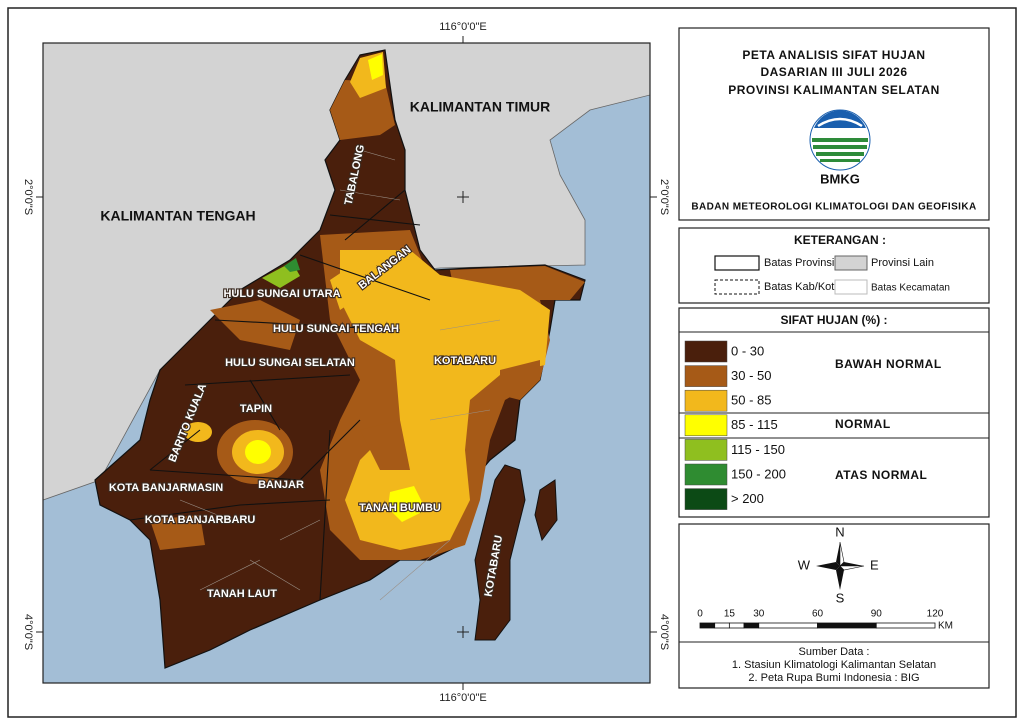 The height and width of the screenshot is (725, 1024). Describe the element at coordinates (281, 485) in the screenshot. I see `region-label: BANJAR` at that location.